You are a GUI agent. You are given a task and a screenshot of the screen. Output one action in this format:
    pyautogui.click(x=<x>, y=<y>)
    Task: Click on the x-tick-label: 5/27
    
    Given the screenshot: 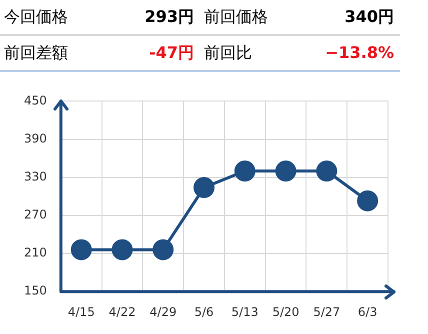 What is the action you would take?
    pyautogui.click(x=326, y=311)
    